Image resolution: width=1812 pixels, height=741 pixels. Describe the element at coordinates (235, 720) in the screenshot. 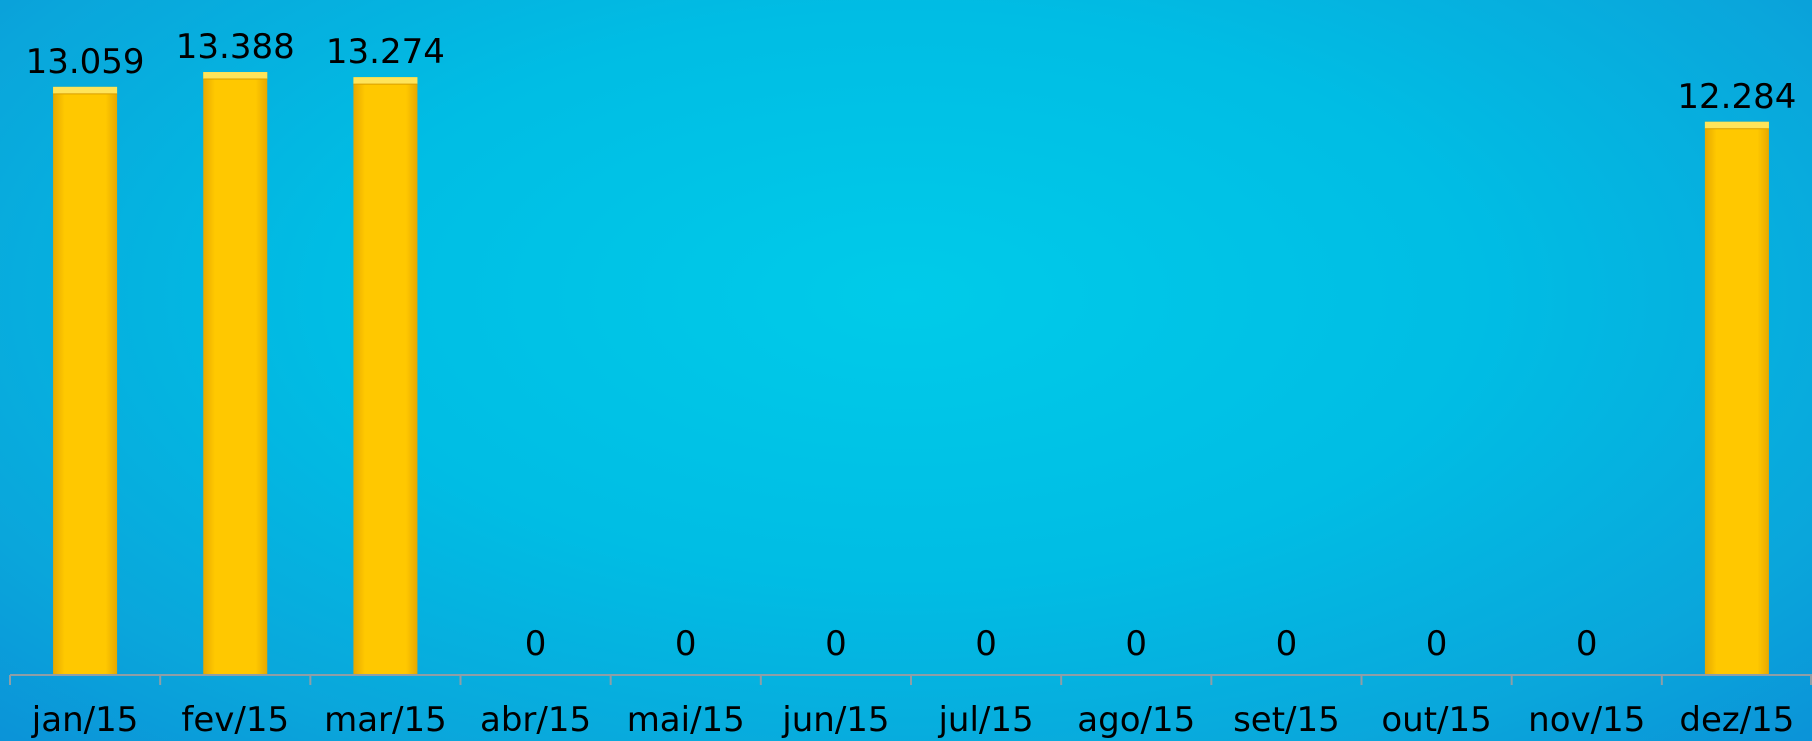

I see `x-tick-label-fev/15: fev/15` at that location.